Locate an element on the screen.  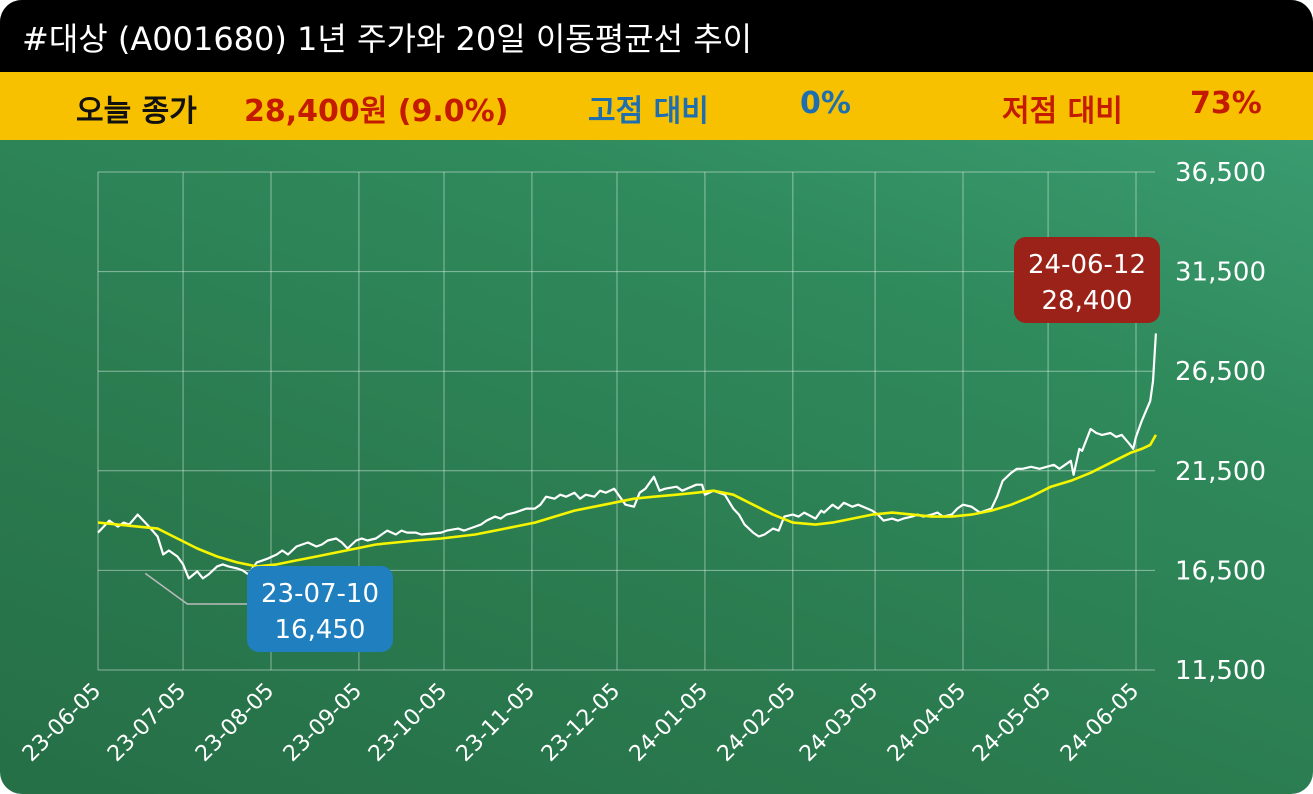
y-tick-label: 36,500 is located at coordinates (1220, 173).